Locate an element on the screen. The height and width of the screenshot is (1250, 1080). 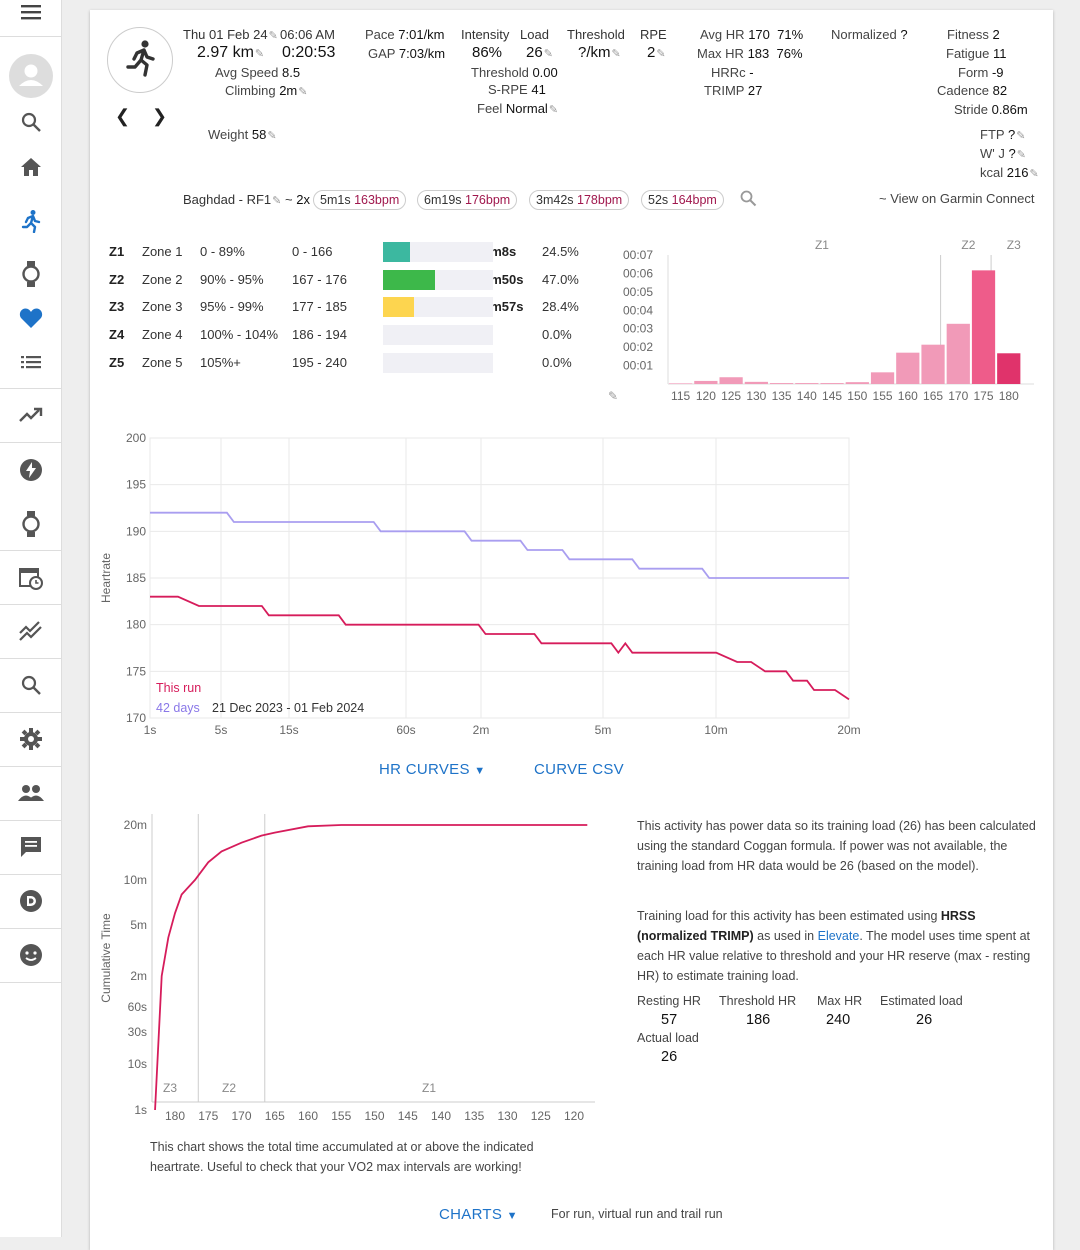
hist-x-tick-label: 150 is located at coordinates (857, 396).